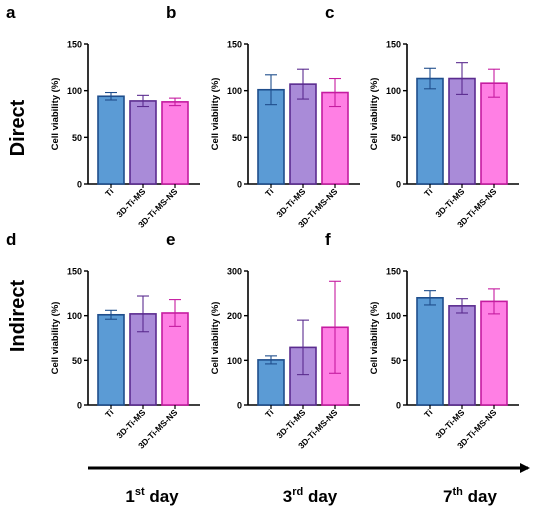 Image resolution: width=550 pixels, height=508 pixels. I want to click on panel-label-b: b, so click(171, 12).